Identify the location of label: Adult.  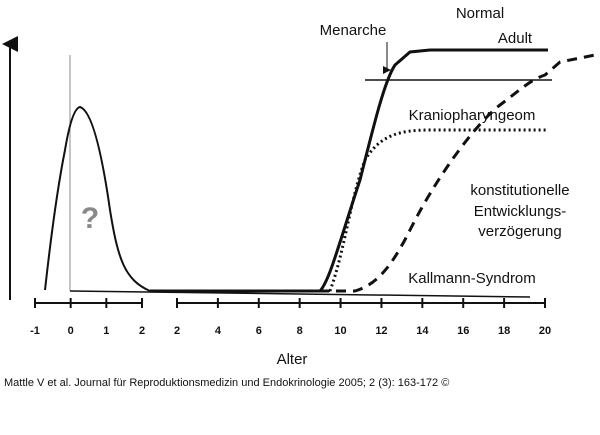
(515, 38).